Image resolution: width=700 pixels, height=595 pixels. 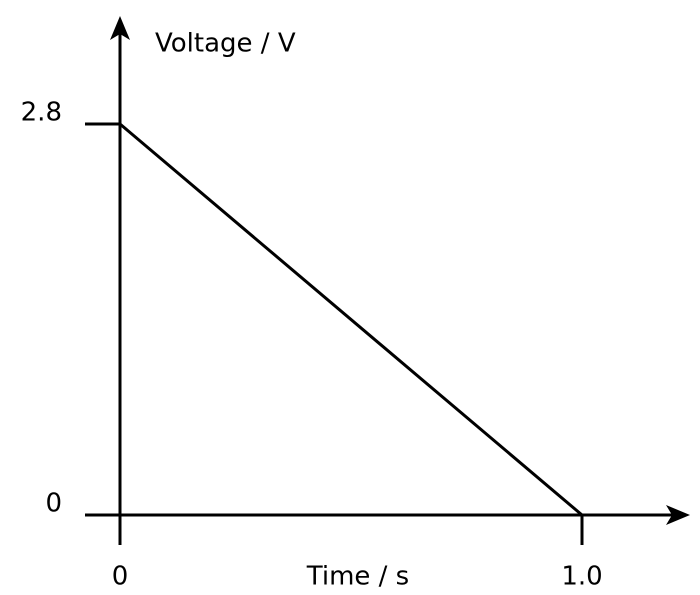 I want to click on y-tick-label: 0, so click(x=53, y=504).